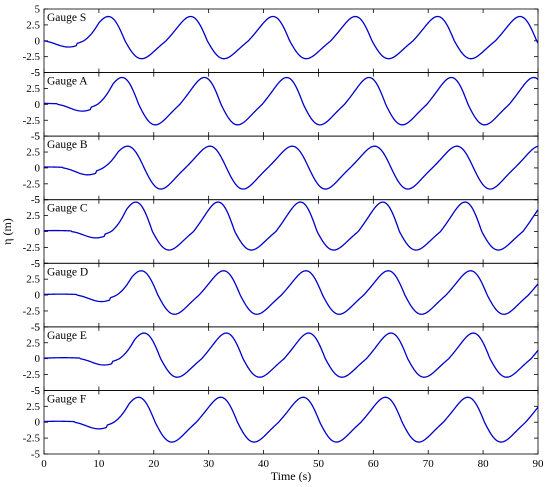 This screenshot has height=487, width=550. Describe the element at coordinates (67, 336) in the screenshot. I see `gauge-label: Gauge E` at that location.